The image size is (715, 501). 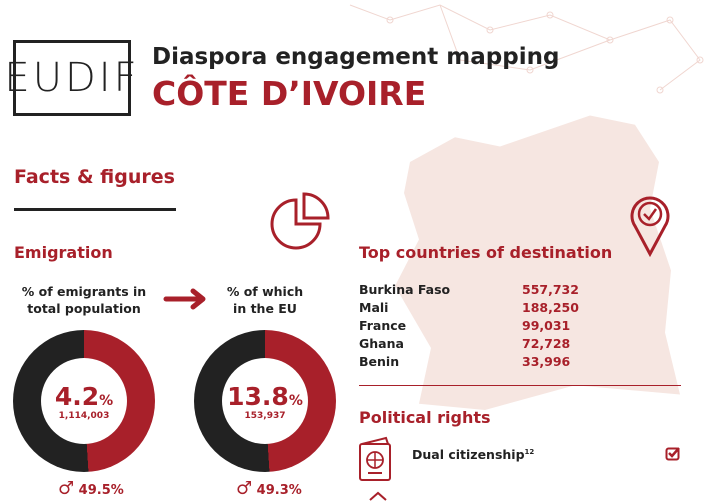 What do you see at coordinates (425, 417) in the screenshot?
I see `political-heading: Political rights` at bounding box center [425, 417].